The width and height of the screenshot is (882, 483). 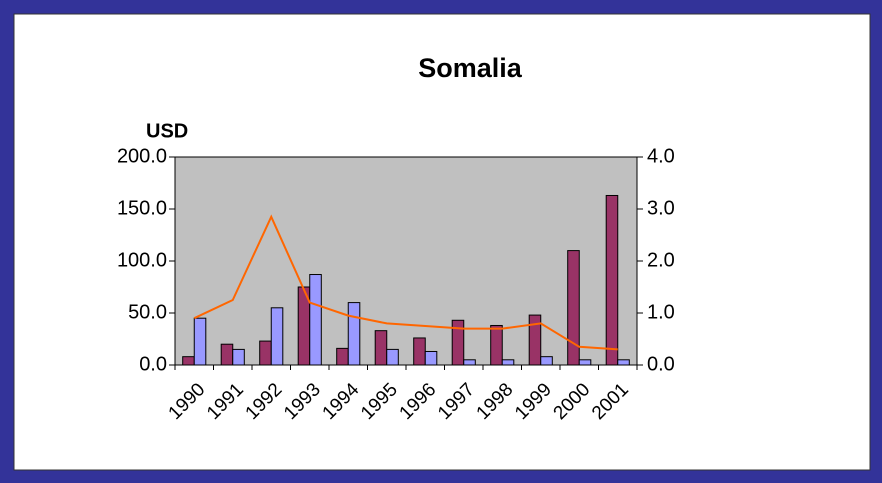 I want to click on y2-tick-label: 4.0, so click(x=661, y=156).